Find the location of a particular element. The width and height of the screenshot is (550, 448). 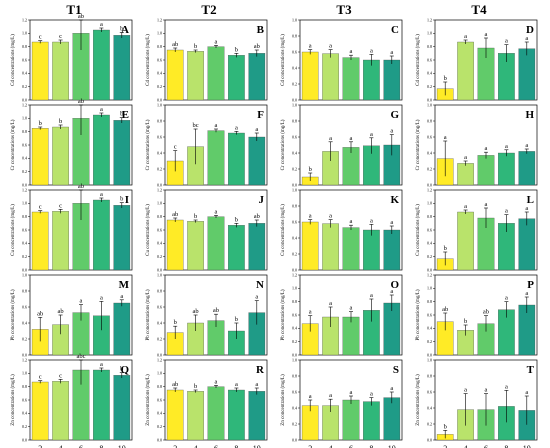

x-tick-label: 10 is located at coordinates (392, 446).